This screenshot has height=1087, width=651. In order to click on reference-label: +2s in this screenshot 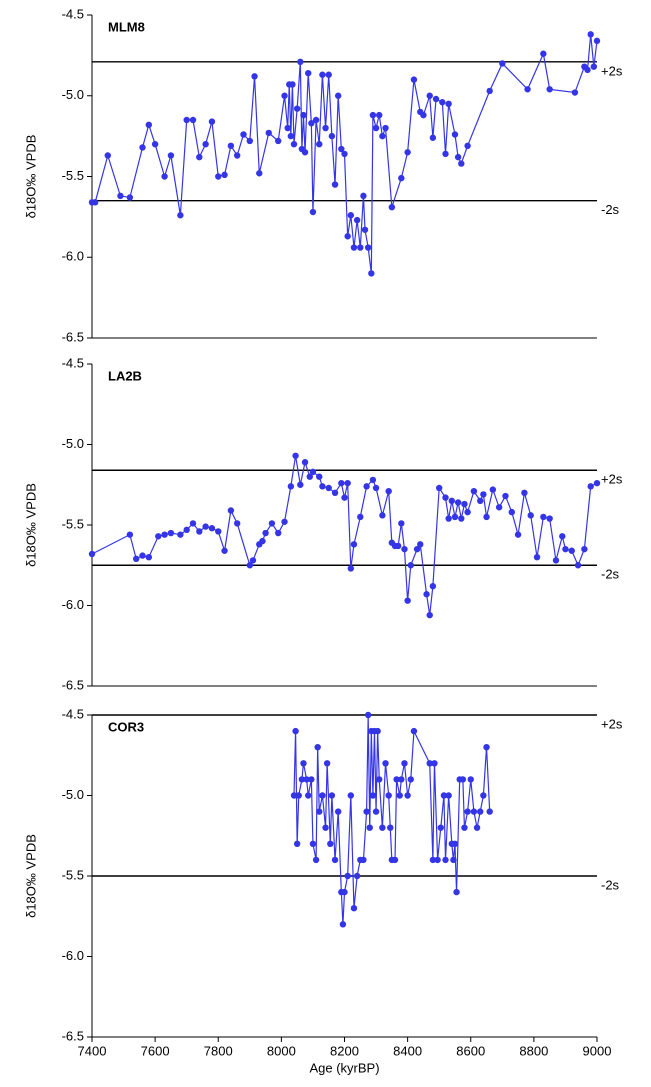, I will do `click(612, 479)`.